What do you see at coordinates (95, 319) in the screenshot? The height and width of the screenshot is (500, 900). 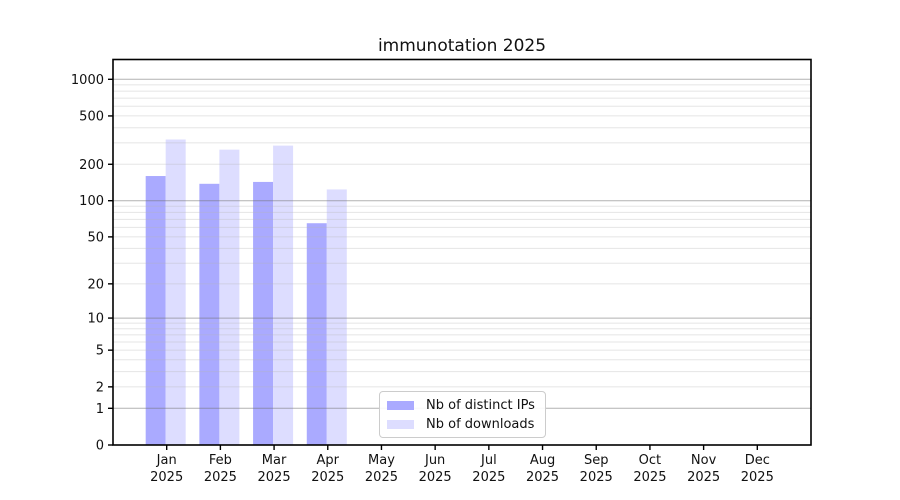 I see `y-tick-label: 10` at bounding box center [95, 319].